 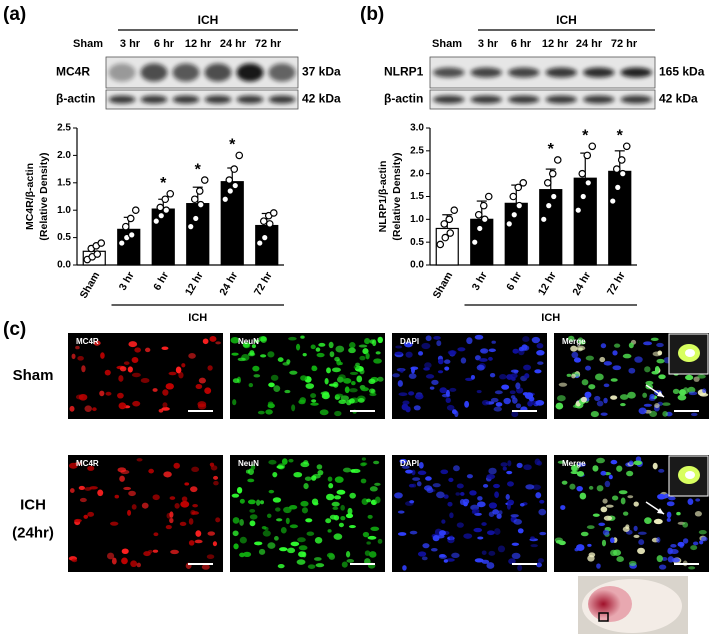 I want to click on lane-label: 3 hr, so click(x=130, y=44).